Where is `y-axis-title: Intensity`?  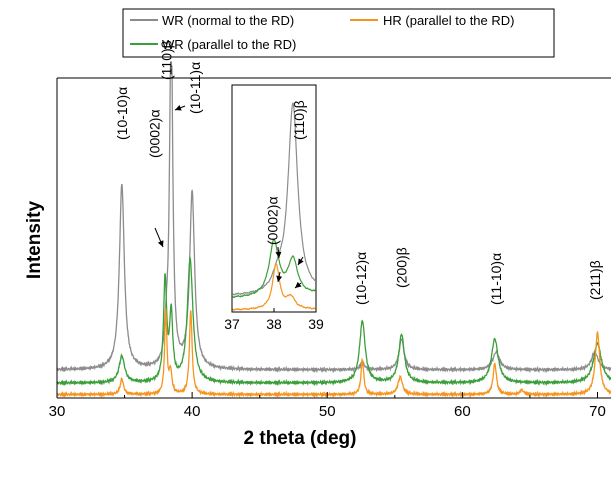 y-axis-title: Intensity is located at coordinates (34, 240).